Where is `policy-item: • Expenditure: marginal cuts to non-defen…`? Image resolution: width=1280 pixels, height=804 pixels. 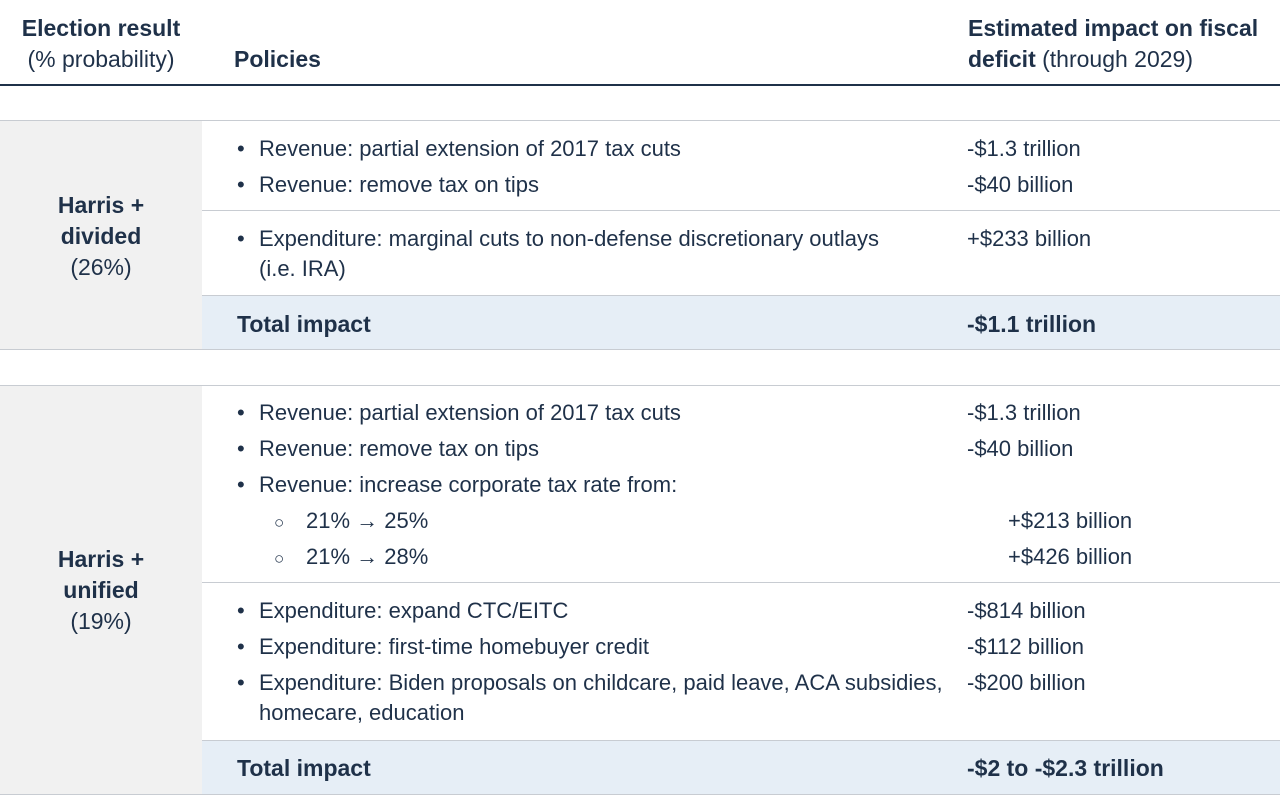
policy-item: • Expenditure: marginal cuts to non-defen… is located at coordinates (558, 254).